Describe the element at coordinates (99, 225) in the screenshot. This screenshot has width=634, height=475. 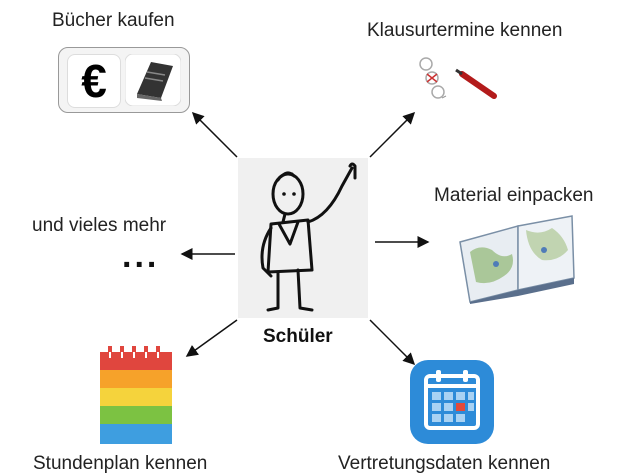
I see `more-label: und vieles mehr` at that location.